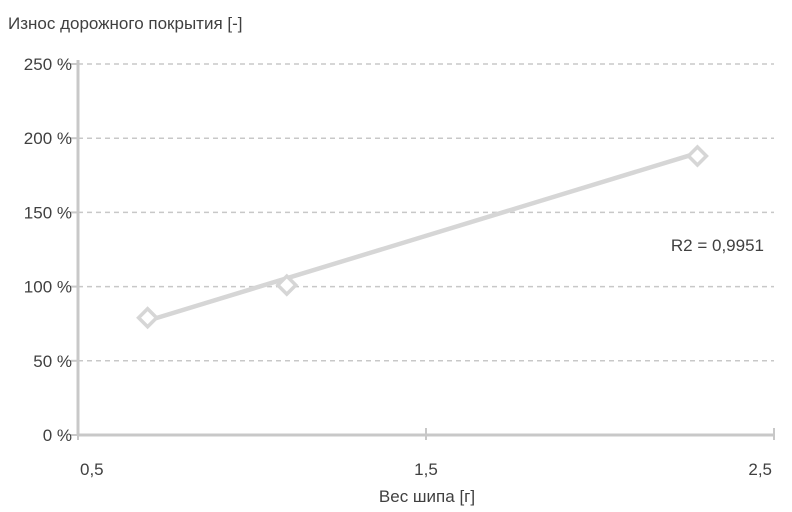  What do you see at coordinates (125, 23) in the screenshot?
I see `y-axis-title: Износ дорожного покрытия [-]` at bounding box center [125, 23].